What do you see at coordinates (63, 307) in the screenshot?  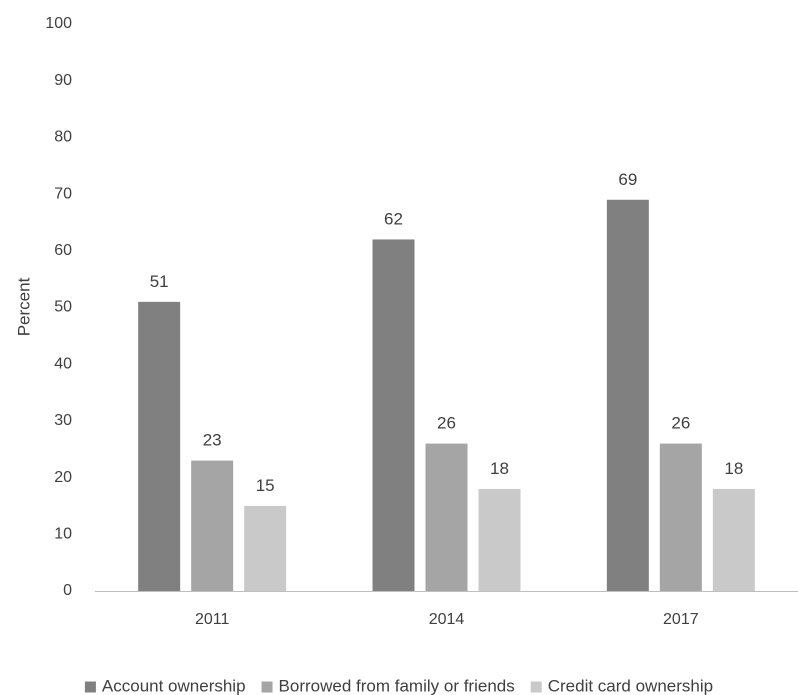 I see `y-tick-label: 50` at bounding box center [63, 307].